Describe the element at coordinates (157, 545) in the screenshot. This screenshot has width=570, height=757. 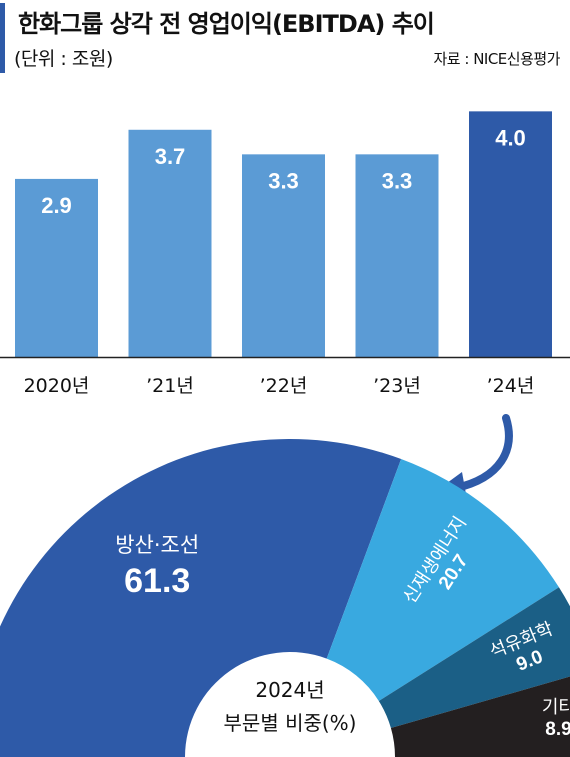
I see `slice-name-label: 방산·조선` at that location.